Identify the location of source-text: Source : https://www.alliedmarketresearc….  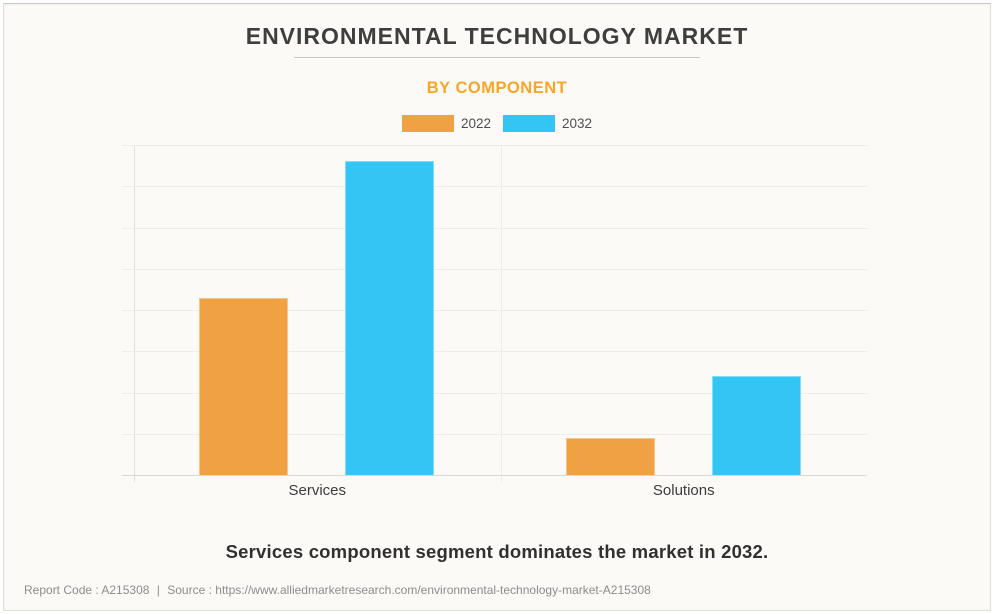
(409, 590).